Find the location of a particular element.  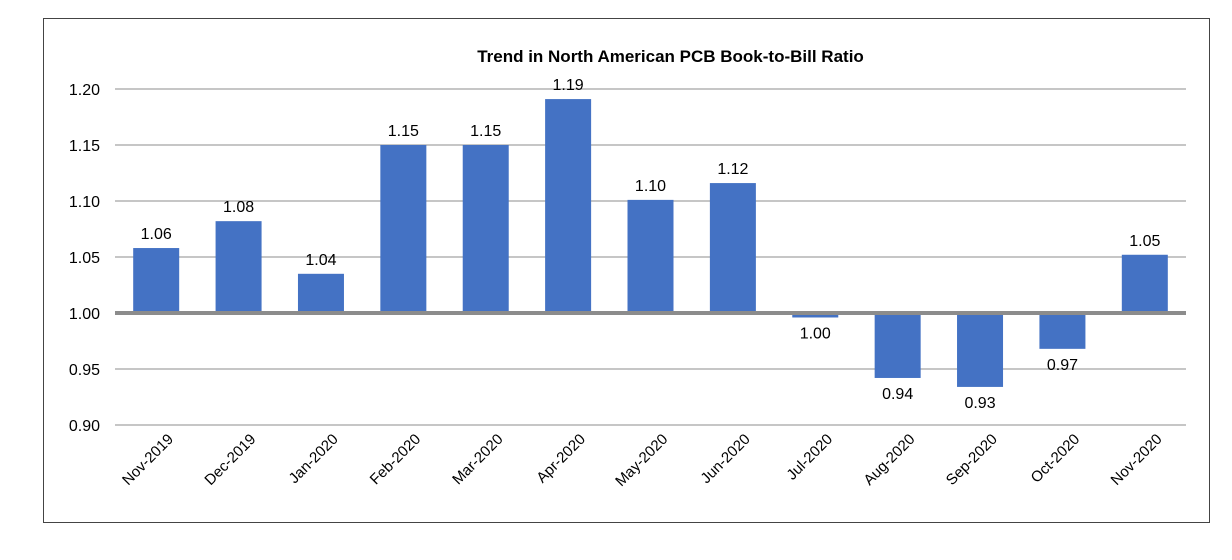

y-tick-label: 0.95 is located at coordinates (84, 370).